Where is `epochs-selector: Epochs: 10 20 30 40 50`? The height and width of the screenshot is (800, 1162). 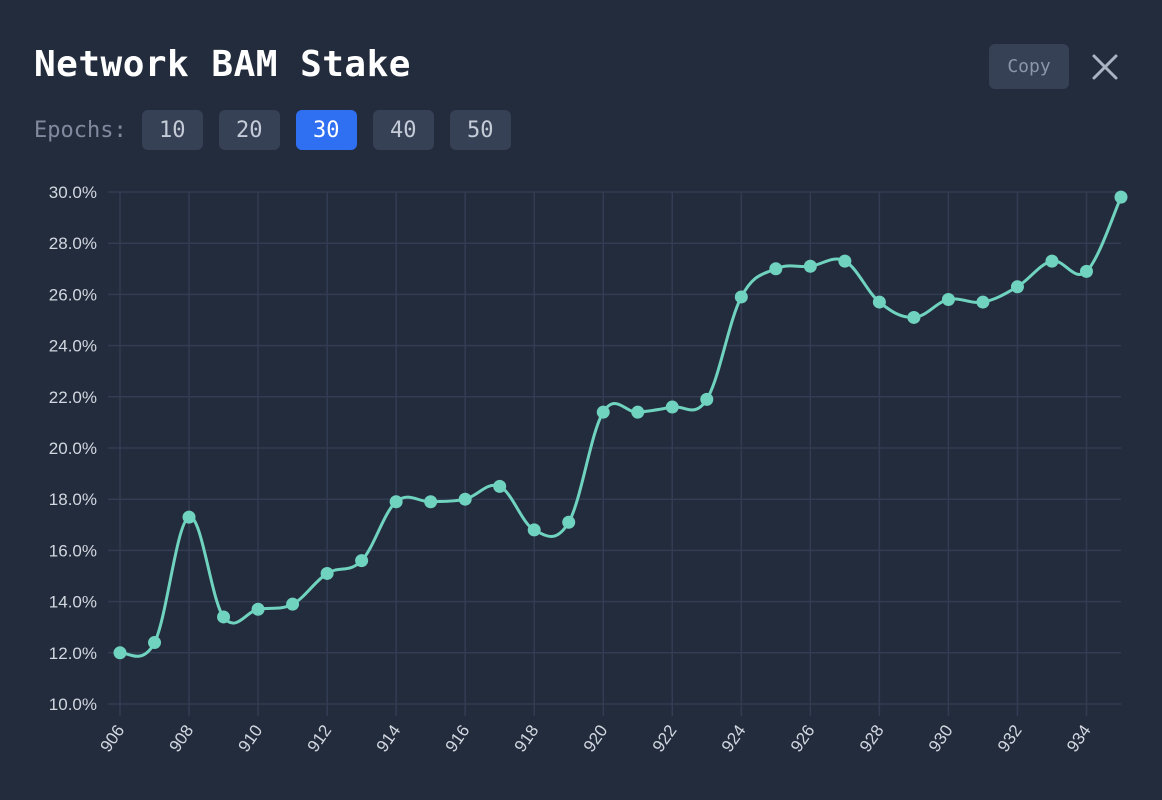
epochs-selector: Epochs: 10 20 30 40 50 is located at coordinates (280, 130).